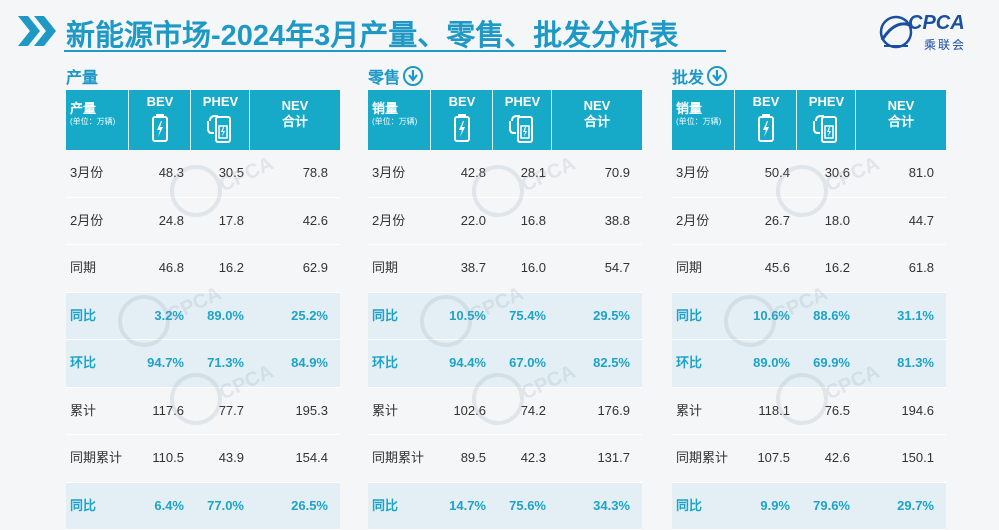 The image size is (999, 530). What do you see at coordinates (904, 363) in the screenshot?
I see `cell-value: 81.3%` at bounding box center [904, 363].